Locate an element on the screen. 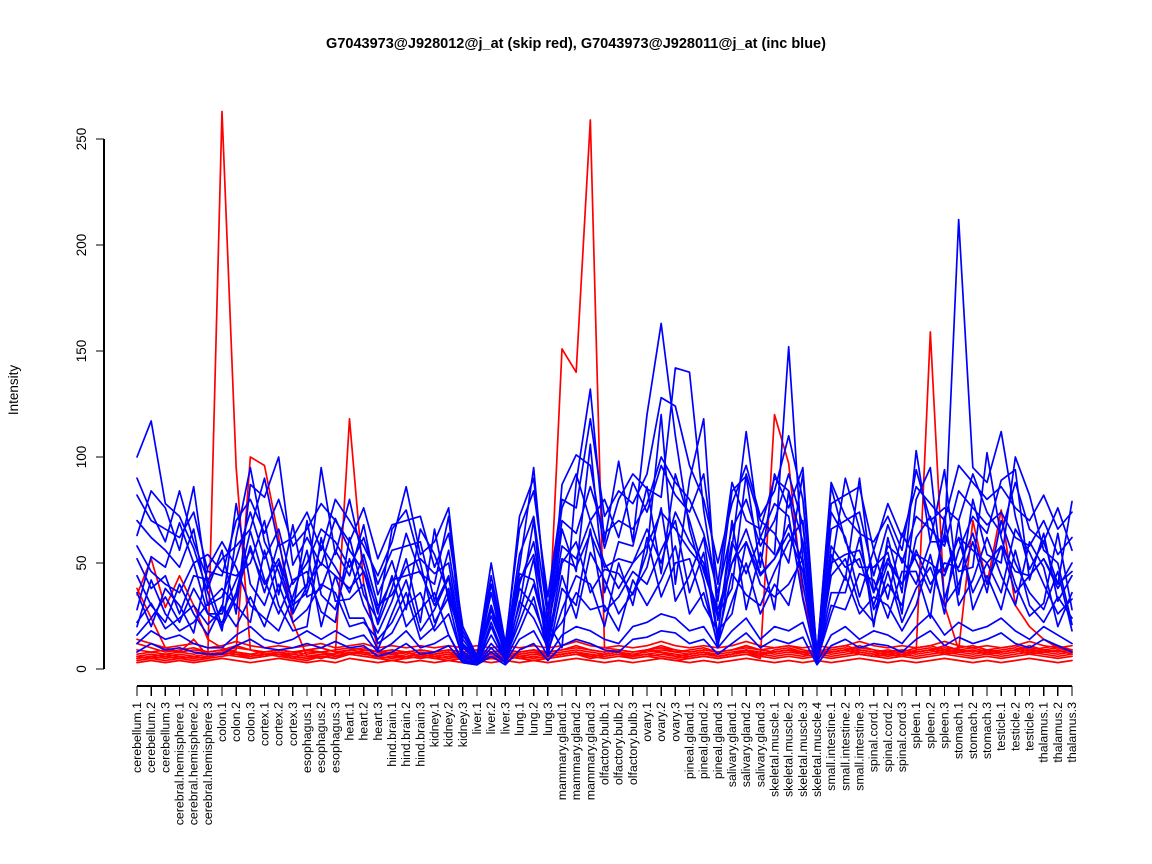 Image resolution: width=1152 pixels, height=864 pixels. x-tick-label: cerebral.hemisphere.1 is located at coordinates (180, 763).